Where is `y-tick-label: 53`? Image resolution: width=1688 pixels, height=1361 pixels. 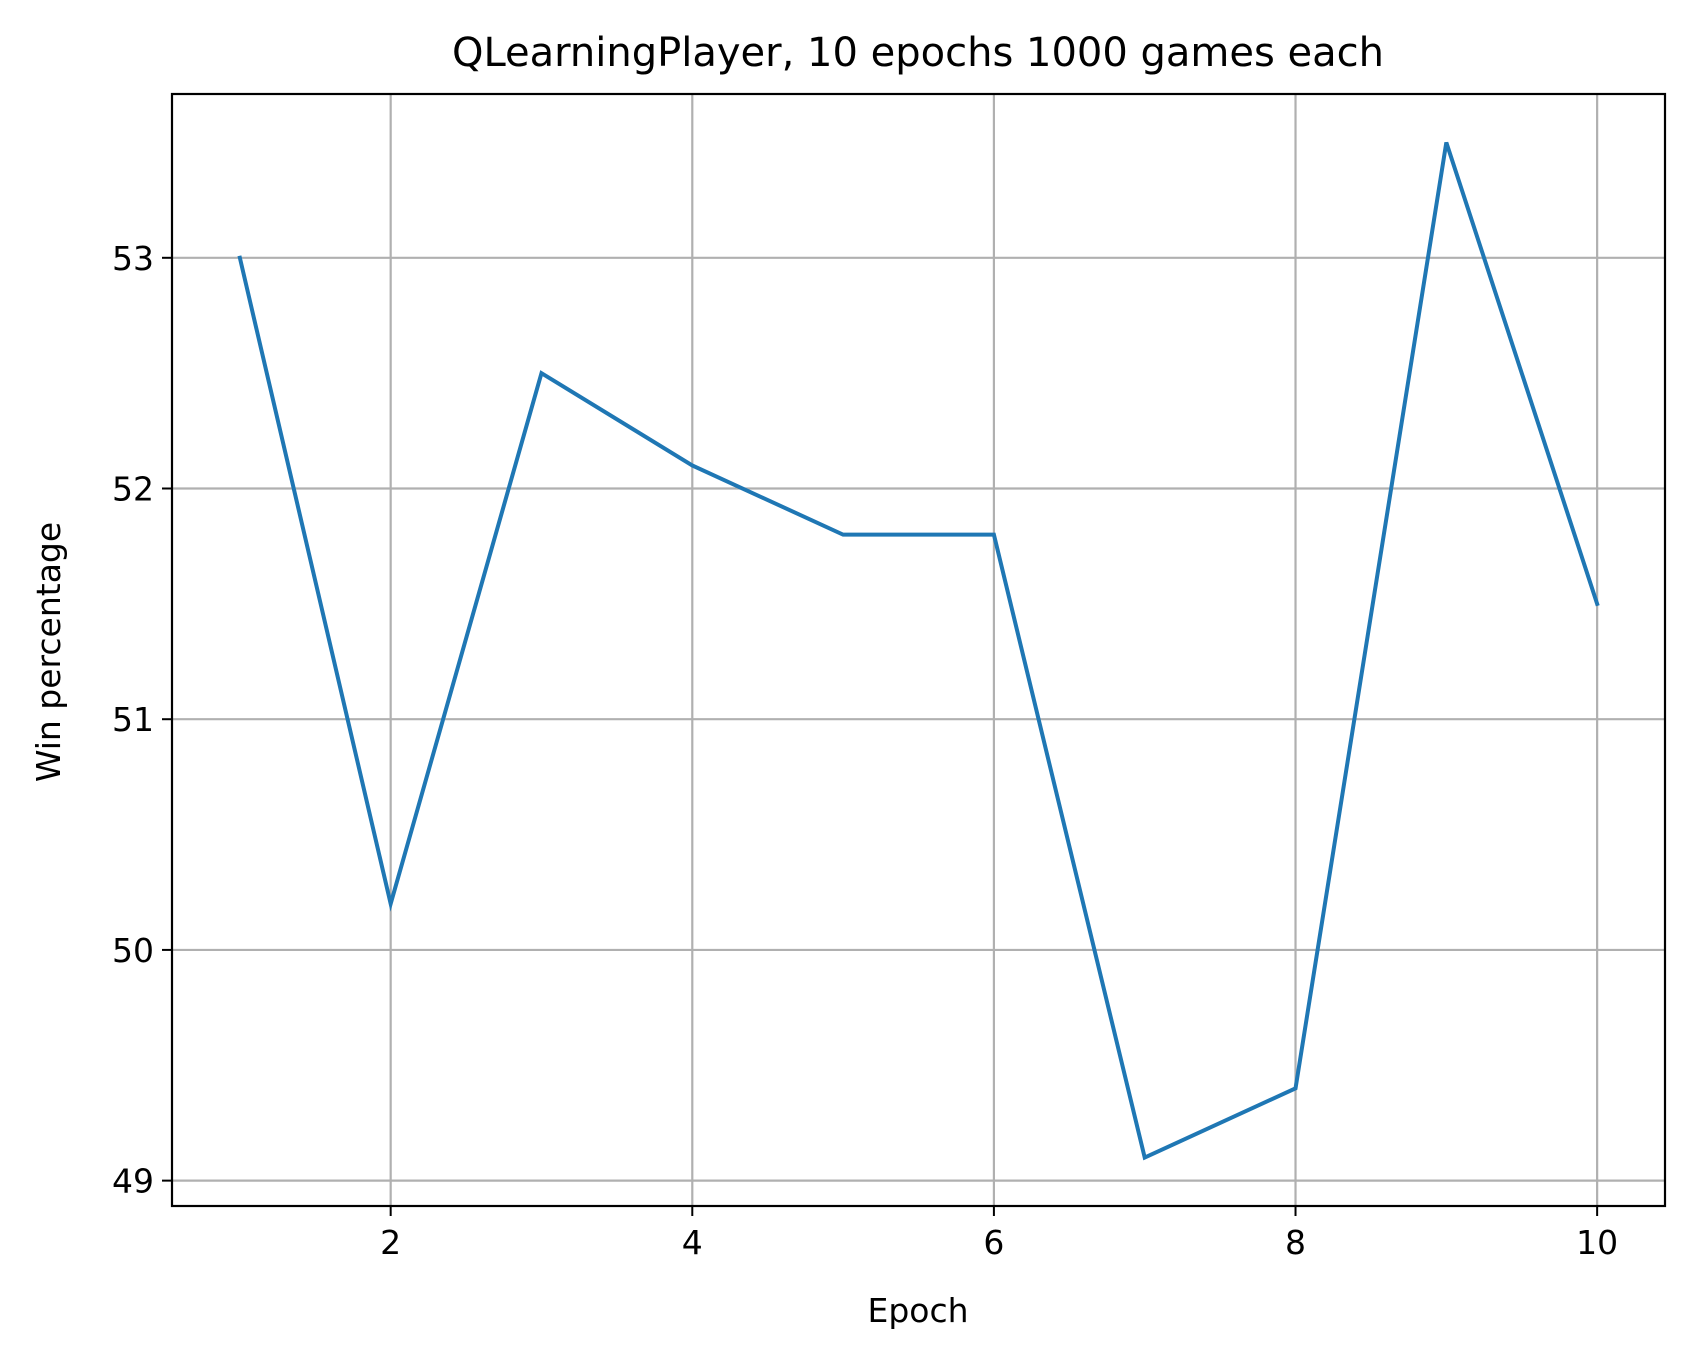
y-tick-label: 53 is located at coordinates (133, 258).